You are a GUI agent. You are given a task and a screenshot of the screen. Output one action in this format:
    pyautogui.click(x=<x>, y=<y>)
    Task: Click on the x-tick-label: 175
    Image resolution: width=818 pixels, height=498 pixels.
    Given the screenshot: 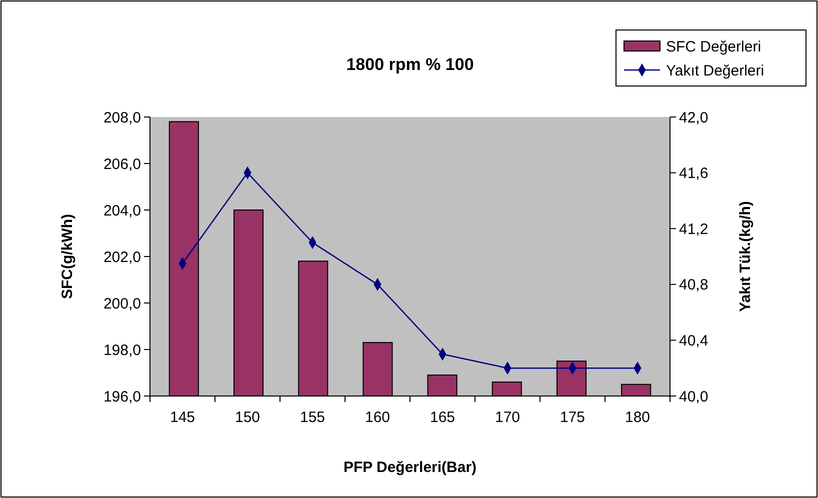 What is the action you would take?
    pyautogui.click(x=573, y=417)
    